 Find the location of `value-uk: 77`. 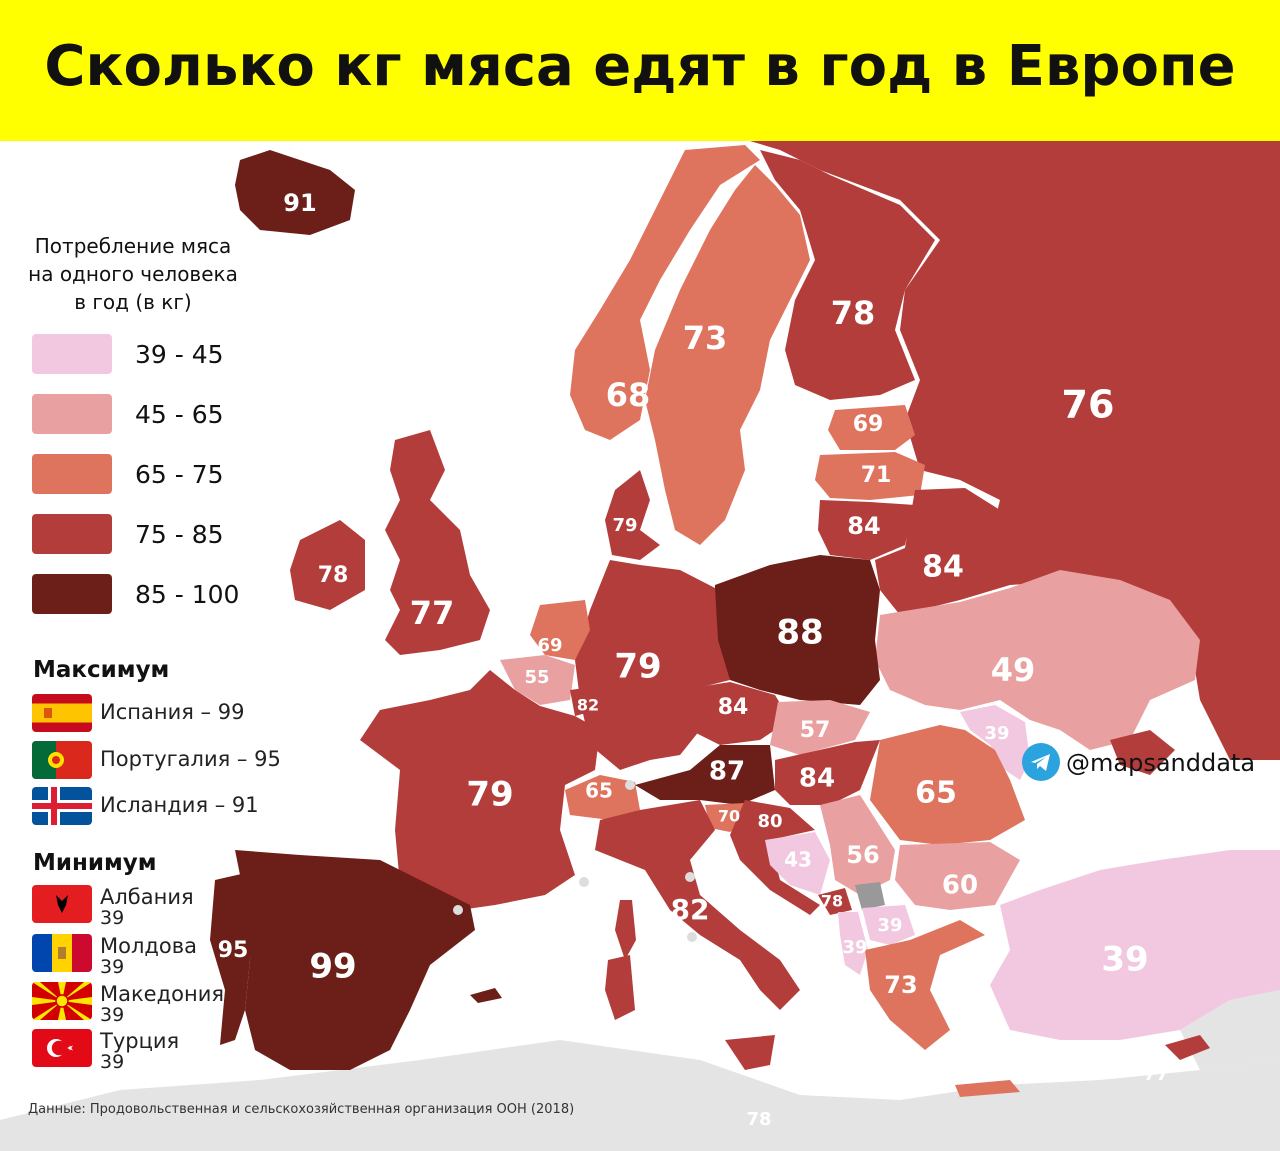

value-uk: 77 is located at coordinates (432, 613).